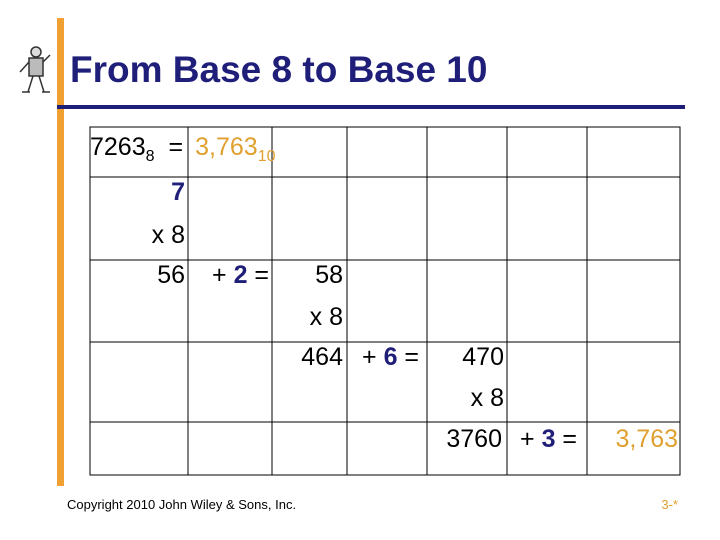  I want to click on equation: 72638 = 3,76310, so click(183, 149).